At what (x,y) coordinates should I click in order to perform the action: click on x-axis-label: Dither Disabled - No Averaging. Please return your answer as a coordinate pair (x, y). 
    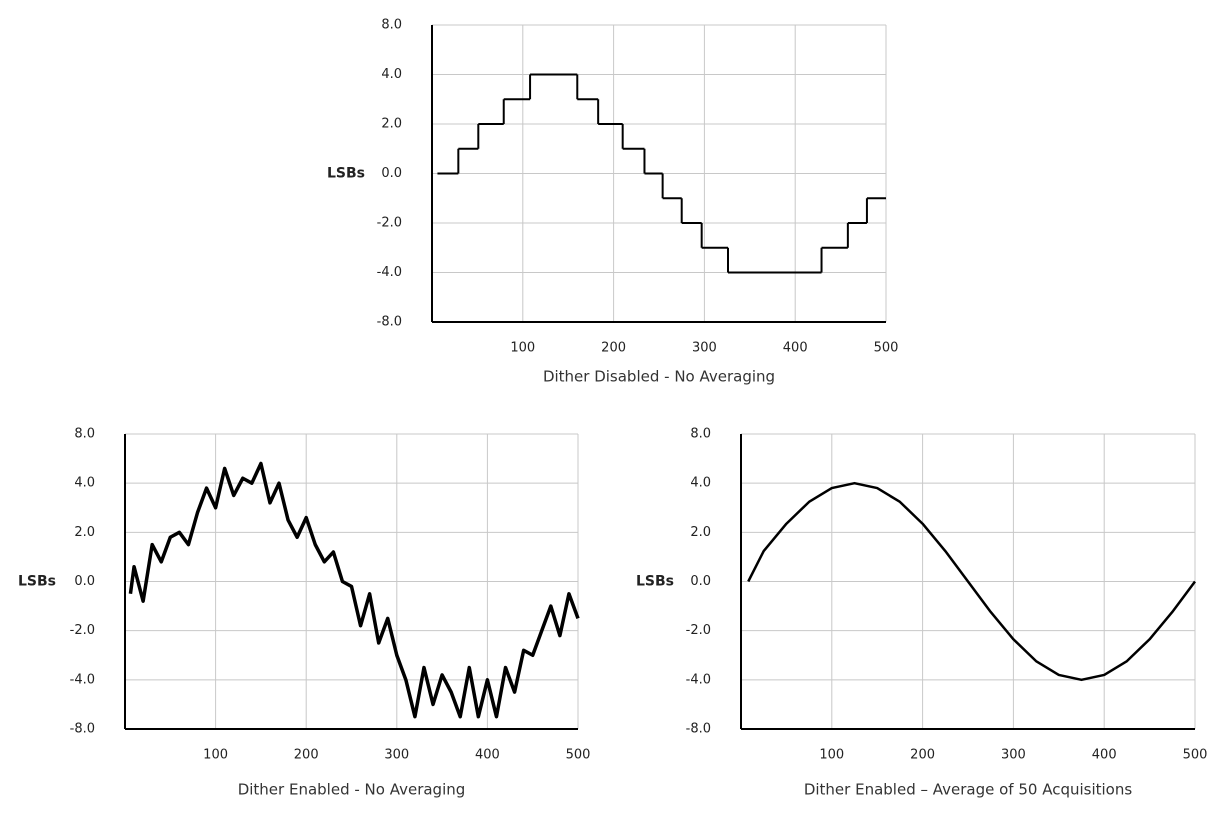
    Looking at the image, I should click on (659, 377).